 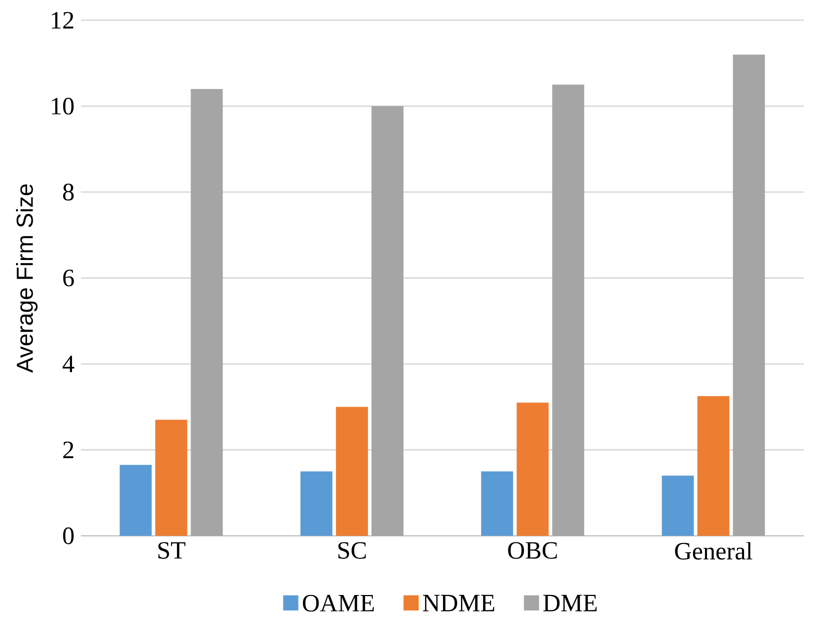 What do you see at coordinates (352, 550) in the screenshot?
I see `x-tick-label: SC` at bounding box center [352, 550].